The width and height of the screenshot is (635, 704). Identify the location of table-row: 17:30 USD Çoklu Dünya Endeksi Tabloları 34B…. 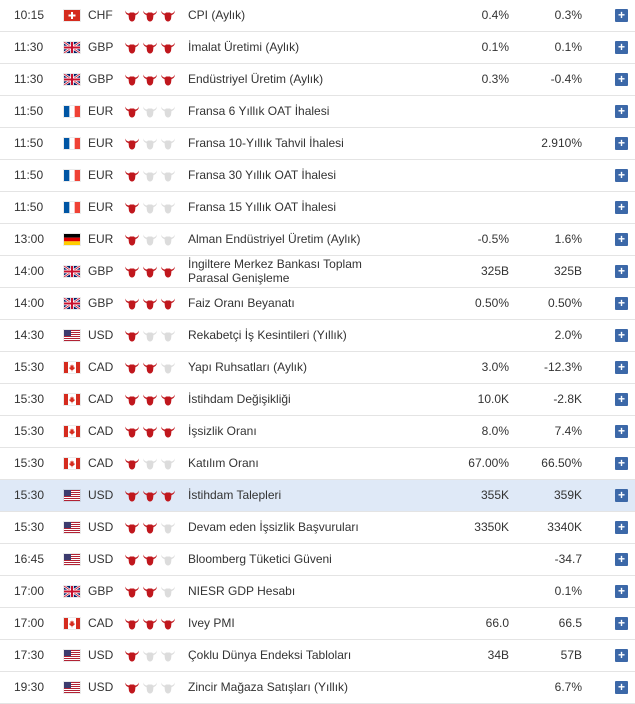
(317, 656).